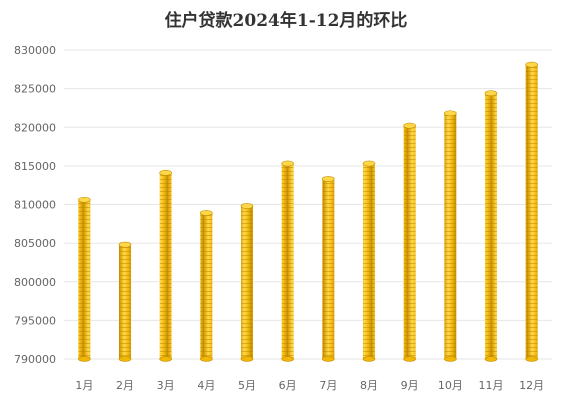 The image size is (572, 411). I want to click on bar-6月, so click(287, 261).